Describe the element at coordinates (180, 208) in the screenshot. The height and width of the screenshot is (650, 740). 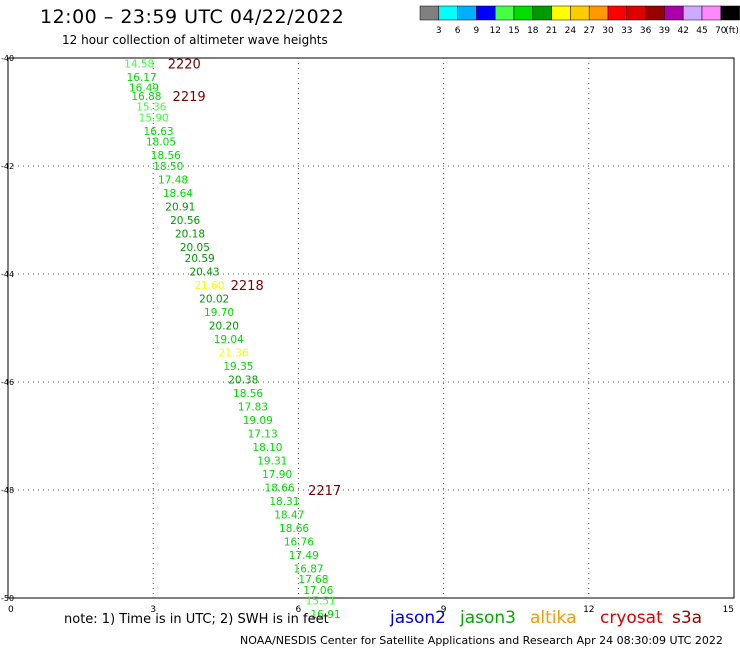
I see `swh-value-label: 20.91` at that location.